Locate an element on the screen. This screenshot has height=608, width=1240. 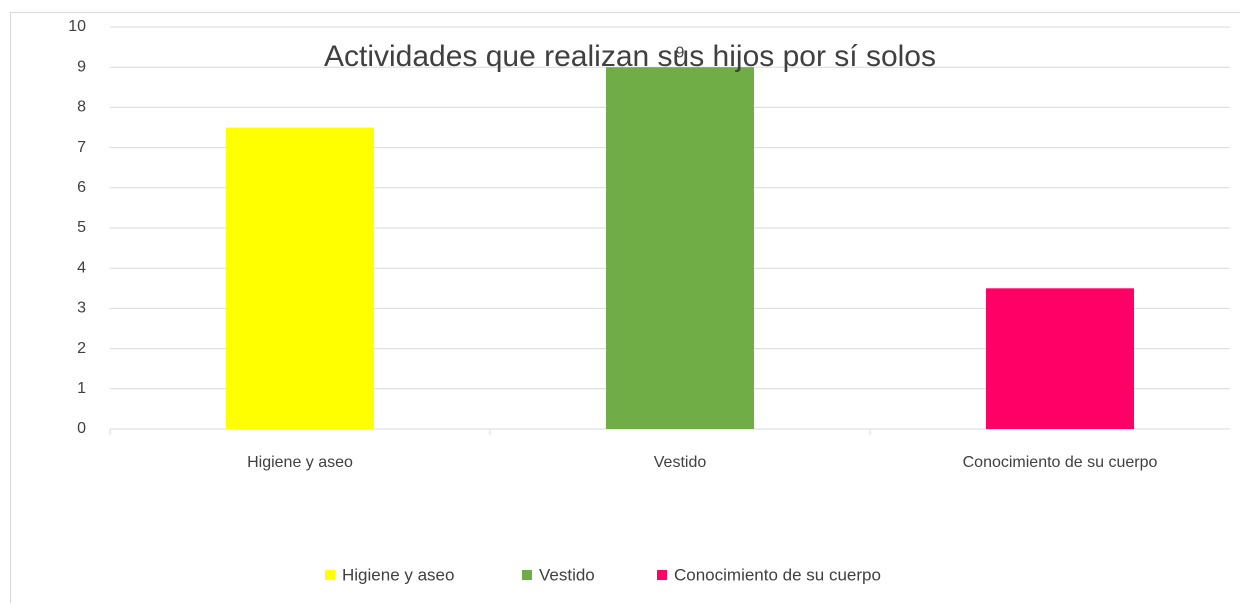
legend-label: Higiene y aseo is located at coordinates (398, 574).